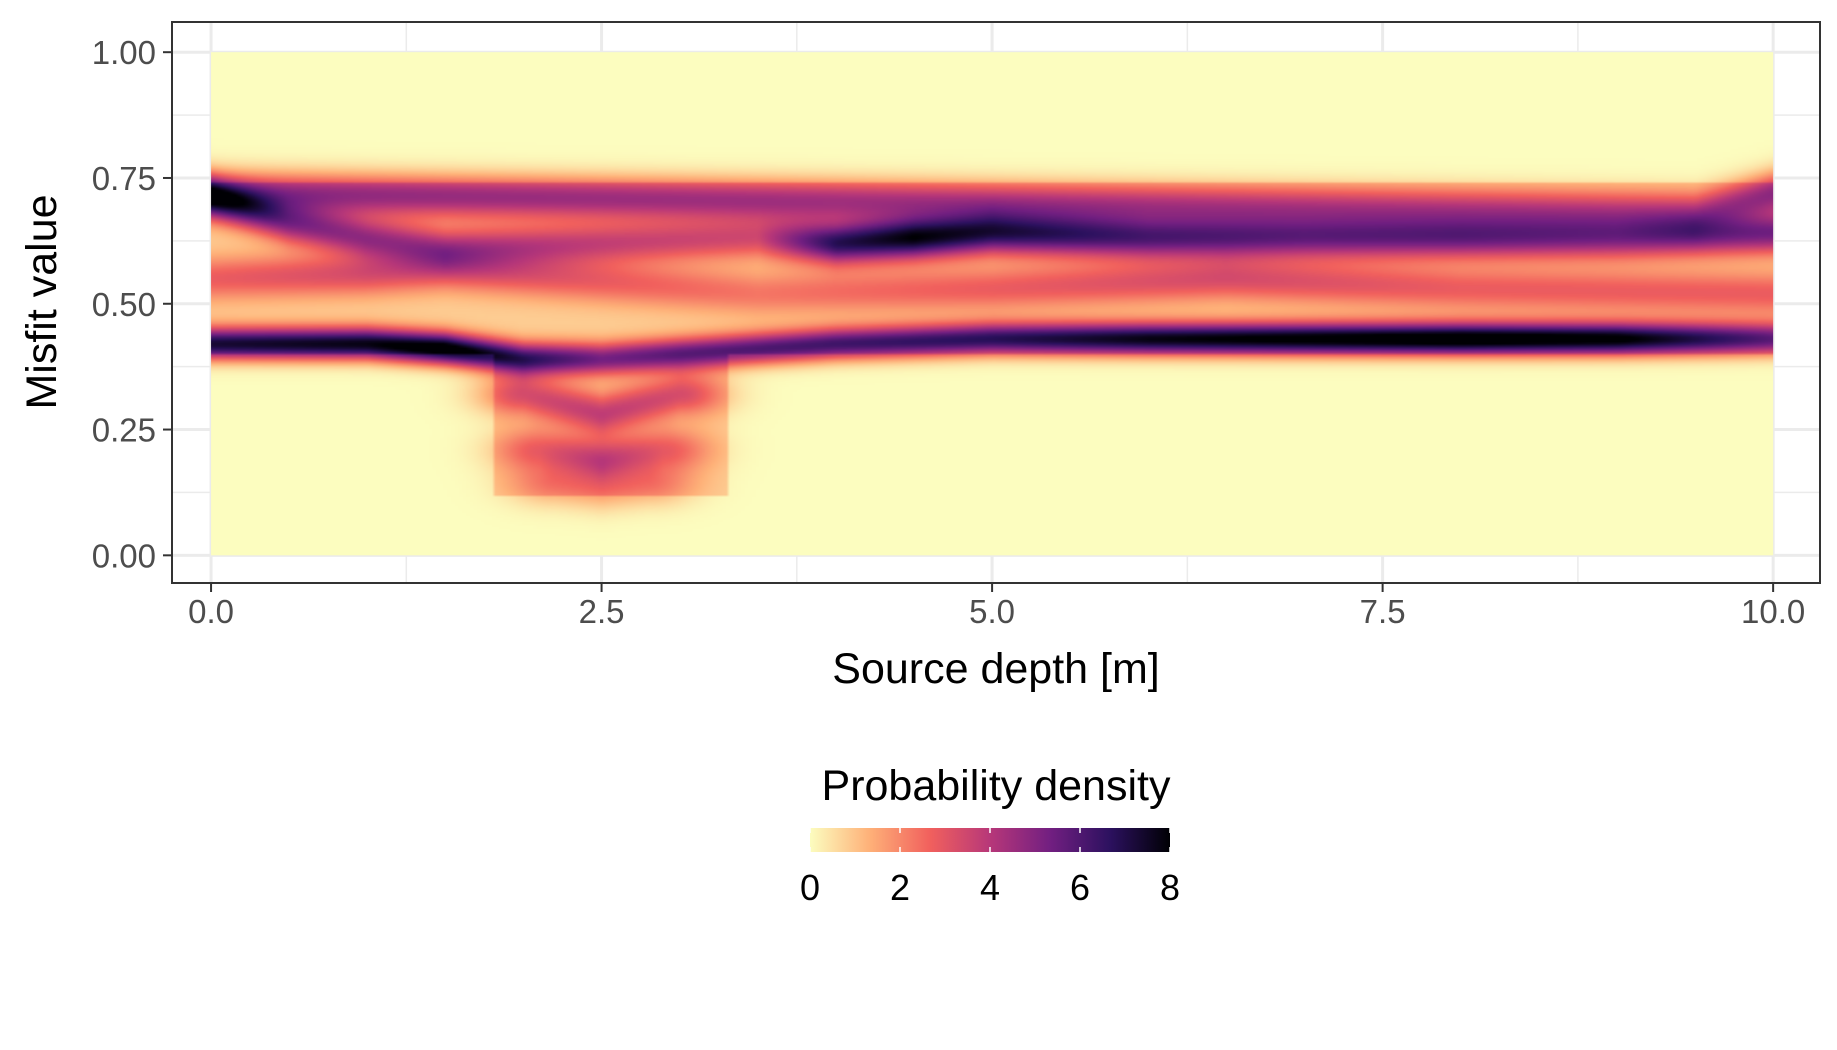  I want to click on y-axis-title: Misfit value, so click(42, 301).